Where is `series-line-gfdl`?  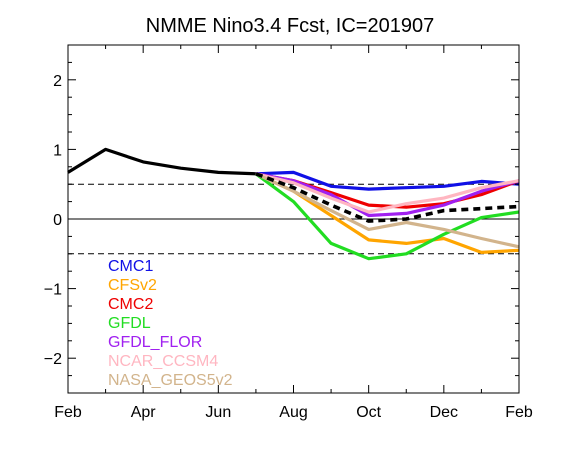
series-line-gfdl is located at coordinates (387, 216).